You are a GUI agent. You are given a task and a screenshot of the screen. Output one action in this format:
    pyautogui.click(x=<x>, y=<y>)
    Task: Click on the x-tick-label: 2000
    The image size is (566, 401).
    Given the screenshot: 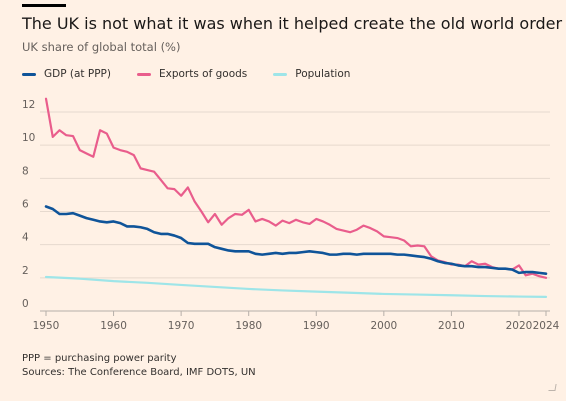 What is the action you would take?
    pyautogui.click(x=383, y=326)
    